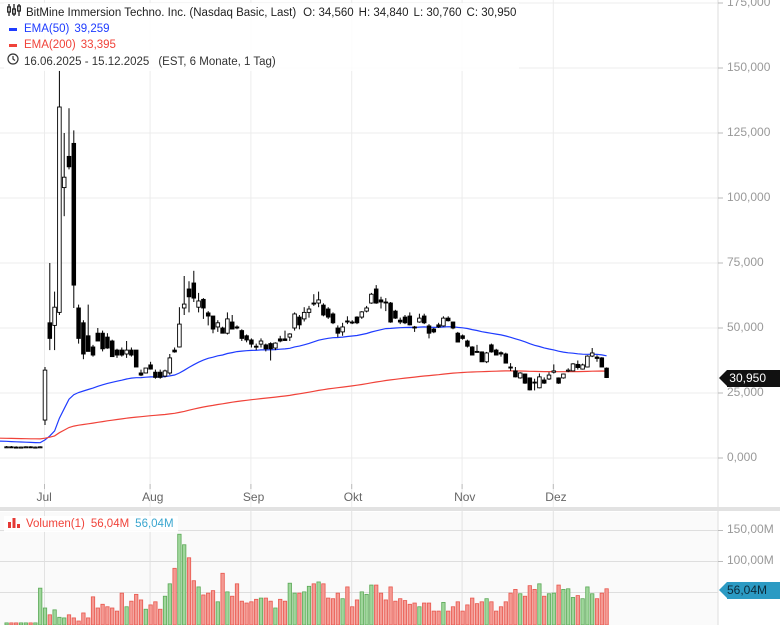 This screenshot has width=780, height=625. What do you see at coordinates (390, 509) in the screenshot?
I see `pane-separator` at bounding box center [390, 509].